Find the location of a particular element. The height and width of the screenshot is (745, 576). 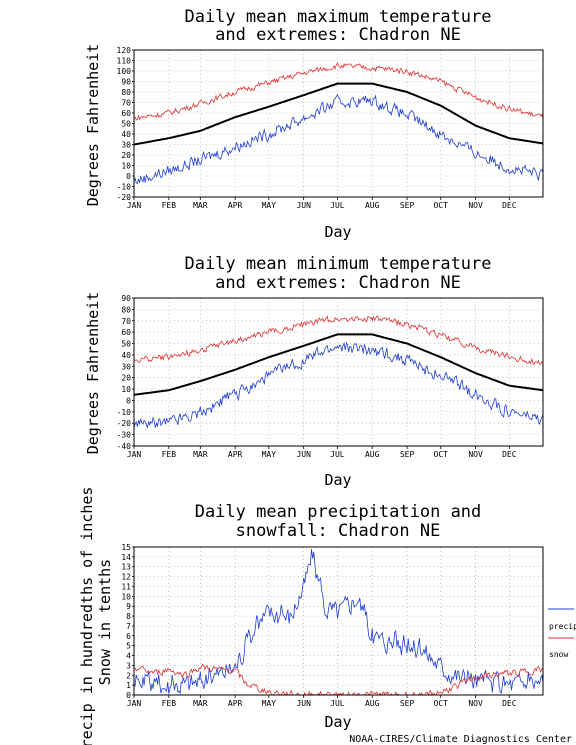

y-tick-label: 4 is located at coordinates (128, 656).